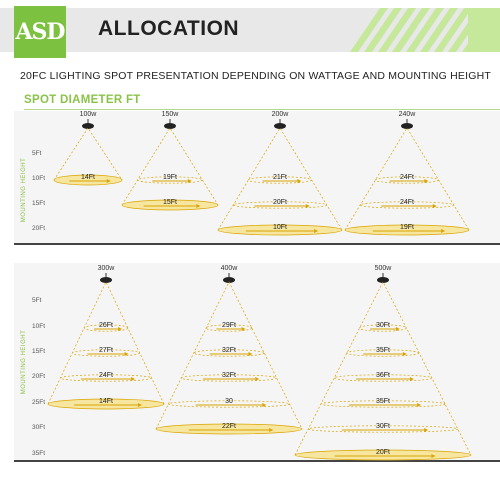  What do you see at coordinates (37, 153) in the screenshot?
I see `height-tick: 5Ft` at bounding box center [37, 153].